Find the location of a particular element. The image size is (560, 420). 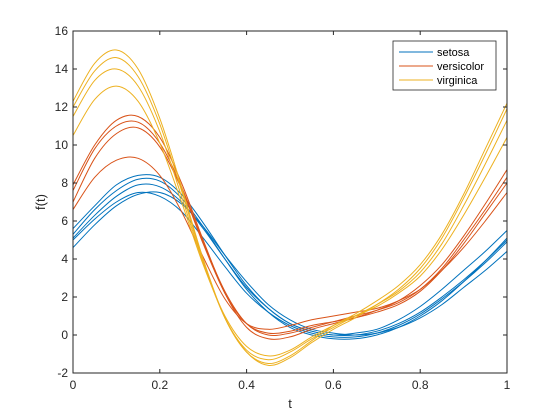

x-tick-label: 0 is located at coordinates (73, 385).